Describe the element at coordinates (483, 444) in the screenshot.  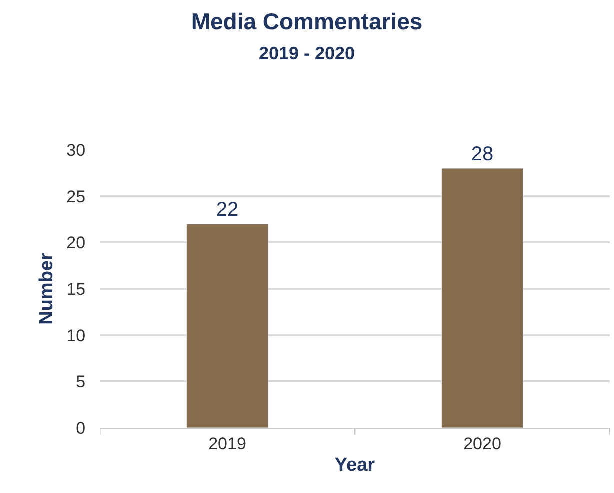
I see `x-tick-label: 2020` at that location.